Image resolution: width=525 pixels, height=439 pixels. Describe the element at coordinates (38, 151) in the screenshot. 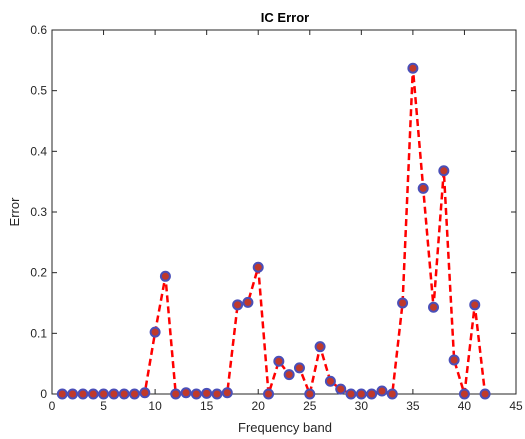

I see `y-tick-label: 0.4` at that location.